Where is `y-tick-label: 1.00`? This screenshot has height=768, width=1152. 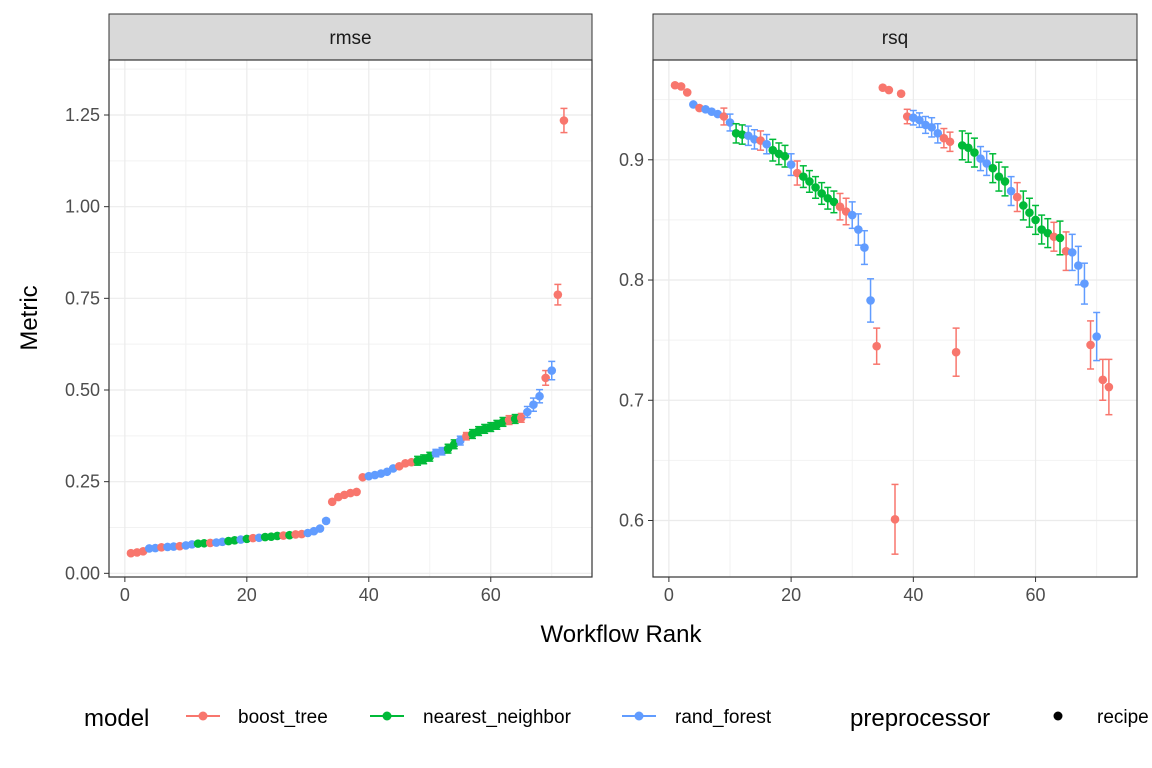 y-tick-label: 1.00 is located at coordinates (82, 207).